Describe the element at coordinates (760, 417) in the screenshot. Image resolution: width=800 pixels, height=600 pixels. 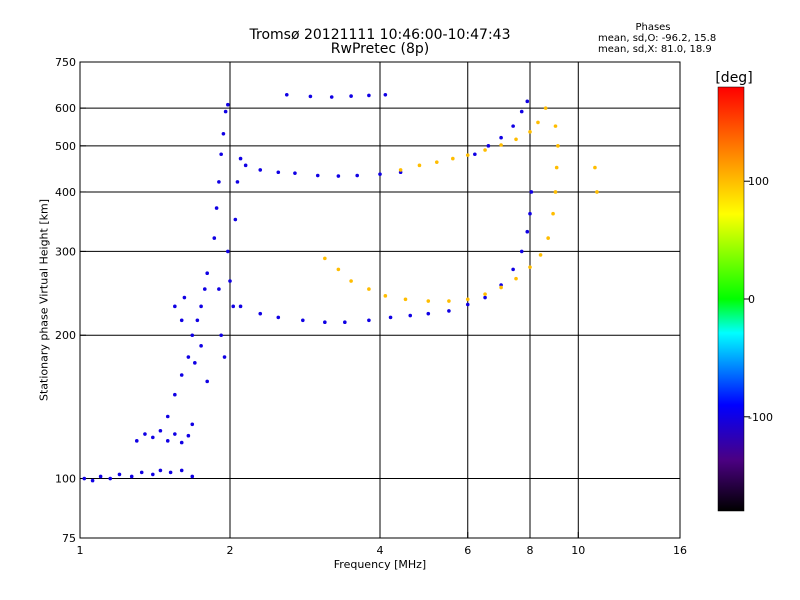
I see `colorbar-tick-label: -100` at that location.